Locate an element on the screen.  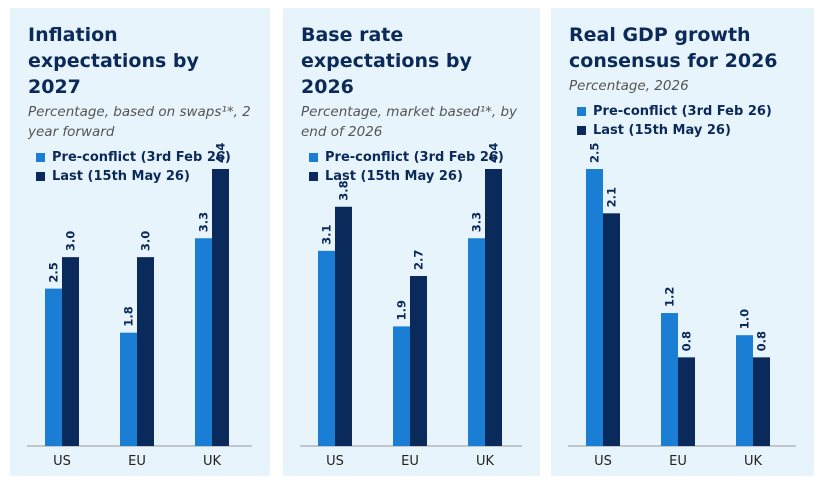
value-label: 1.0 is located at coordinates (745, 319).